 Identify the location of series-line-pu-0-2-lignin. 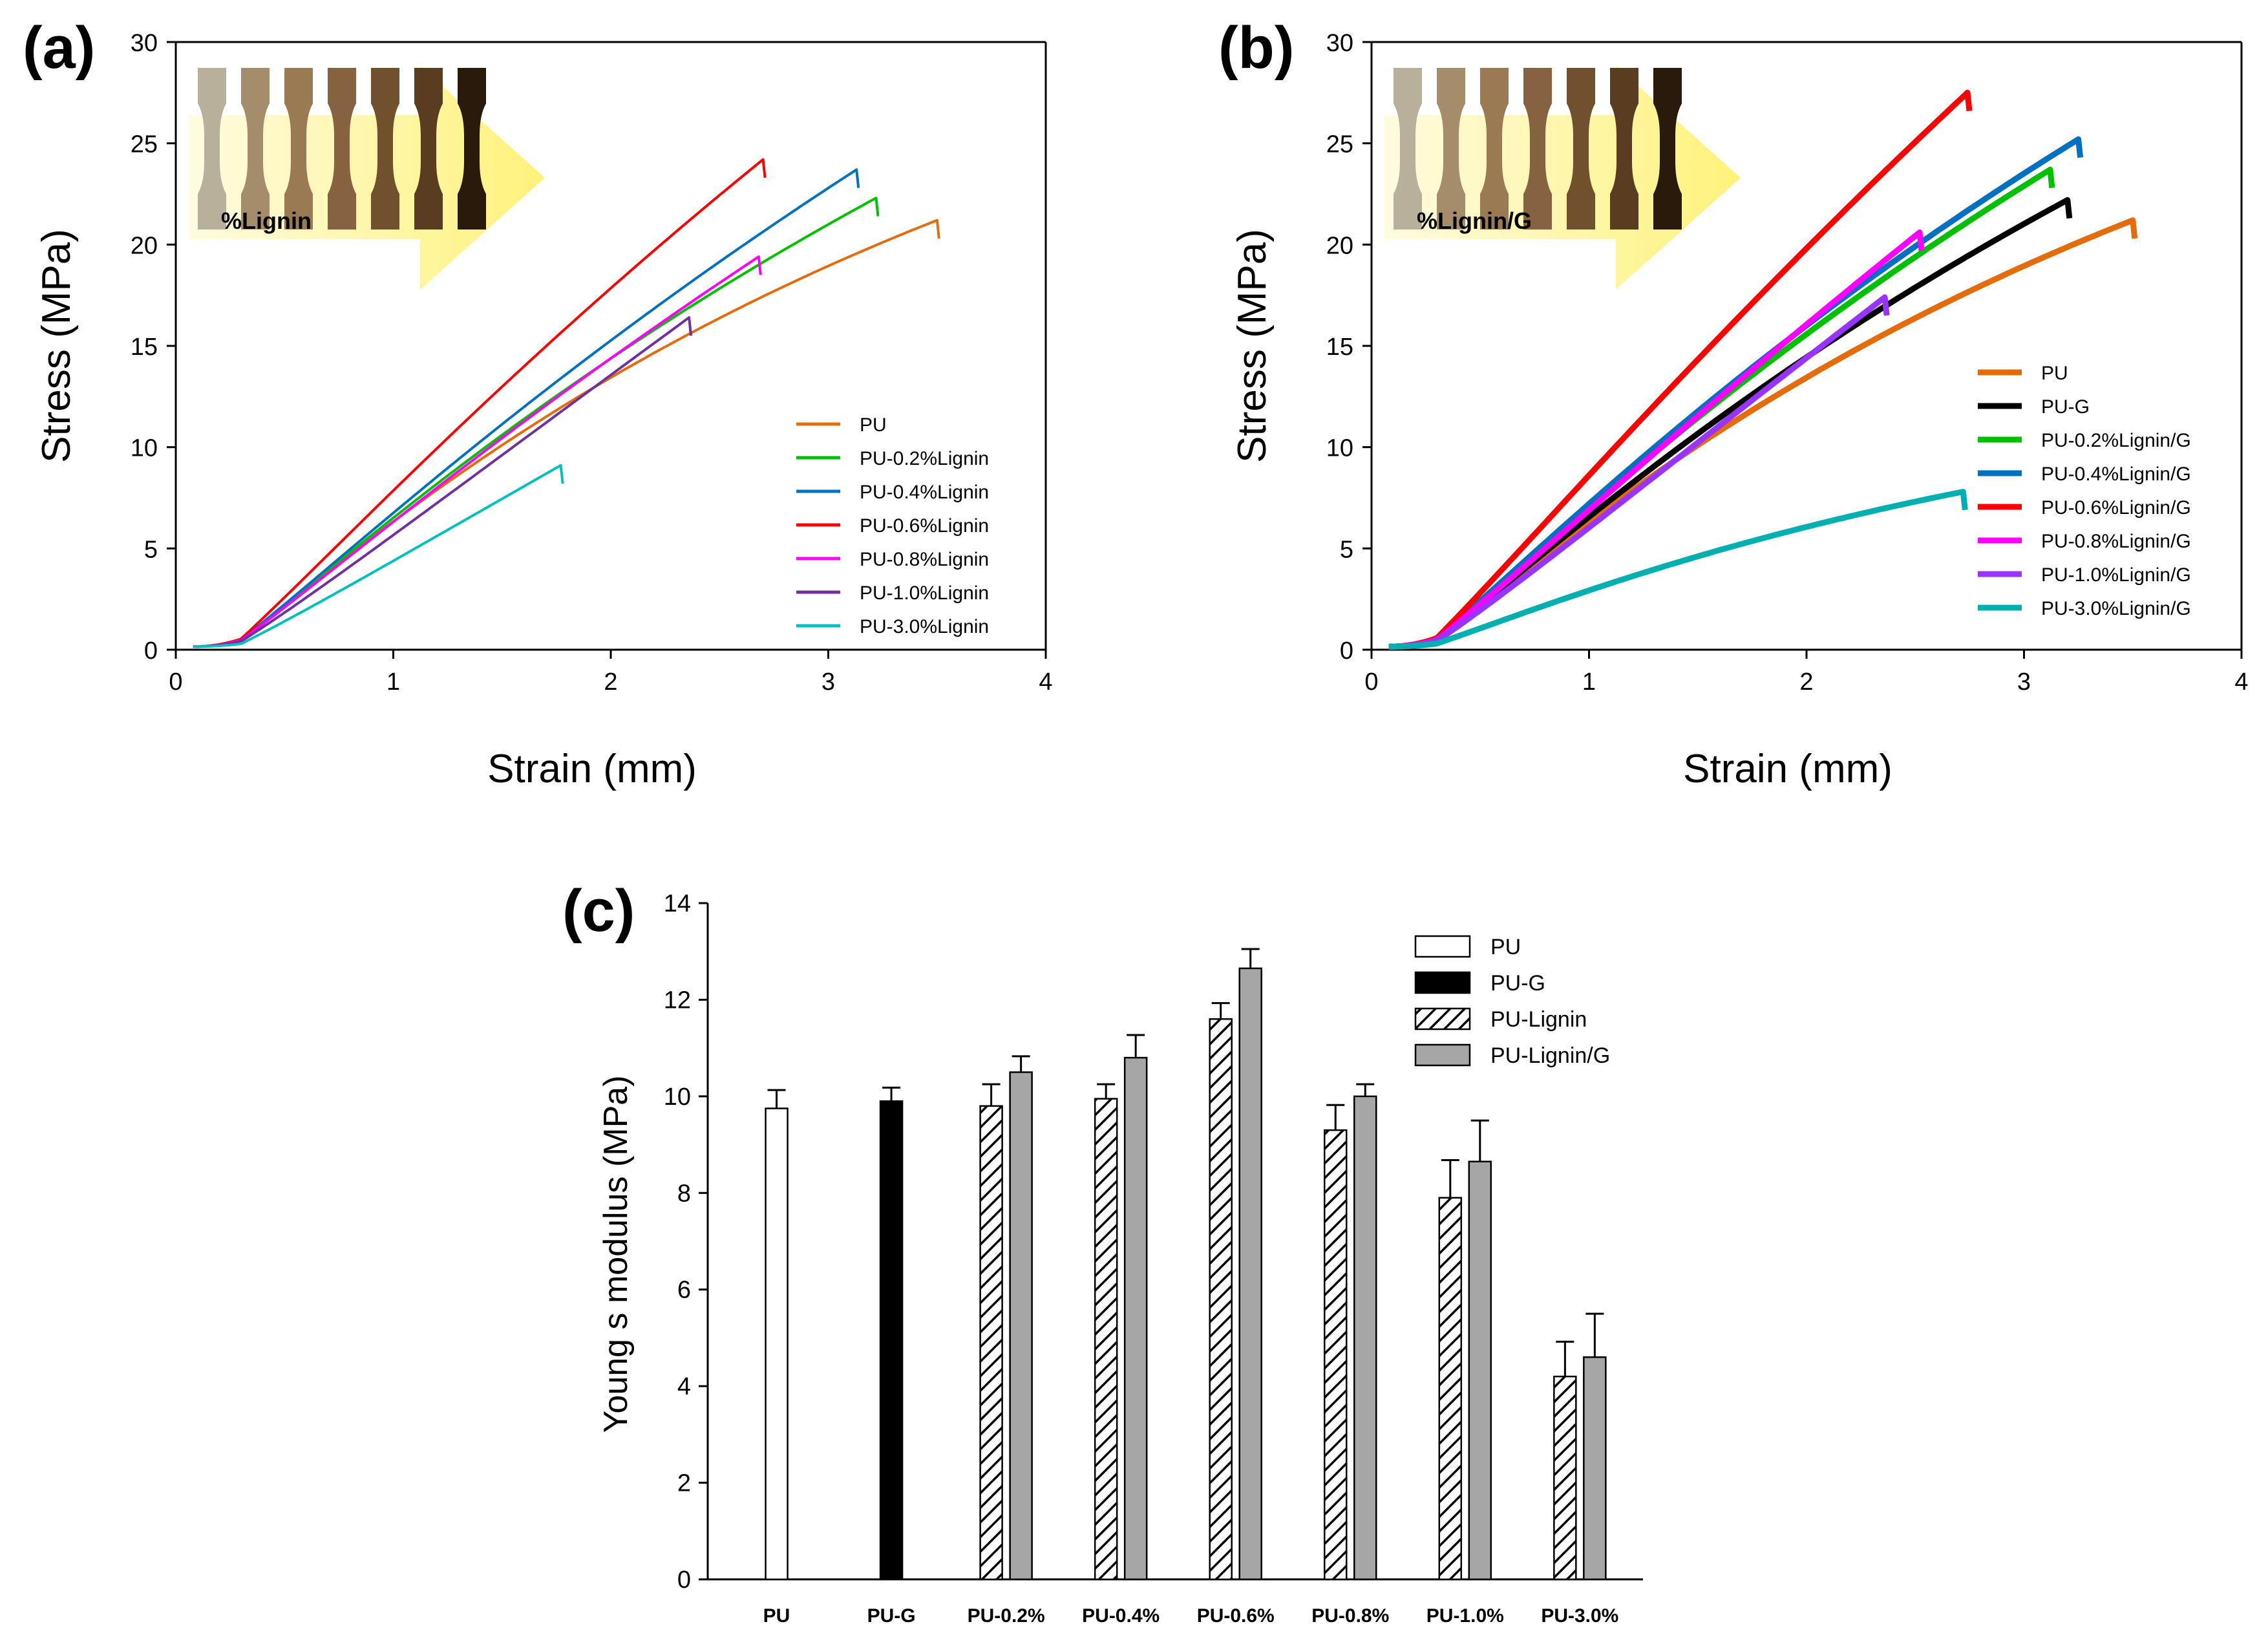
(536, 423).